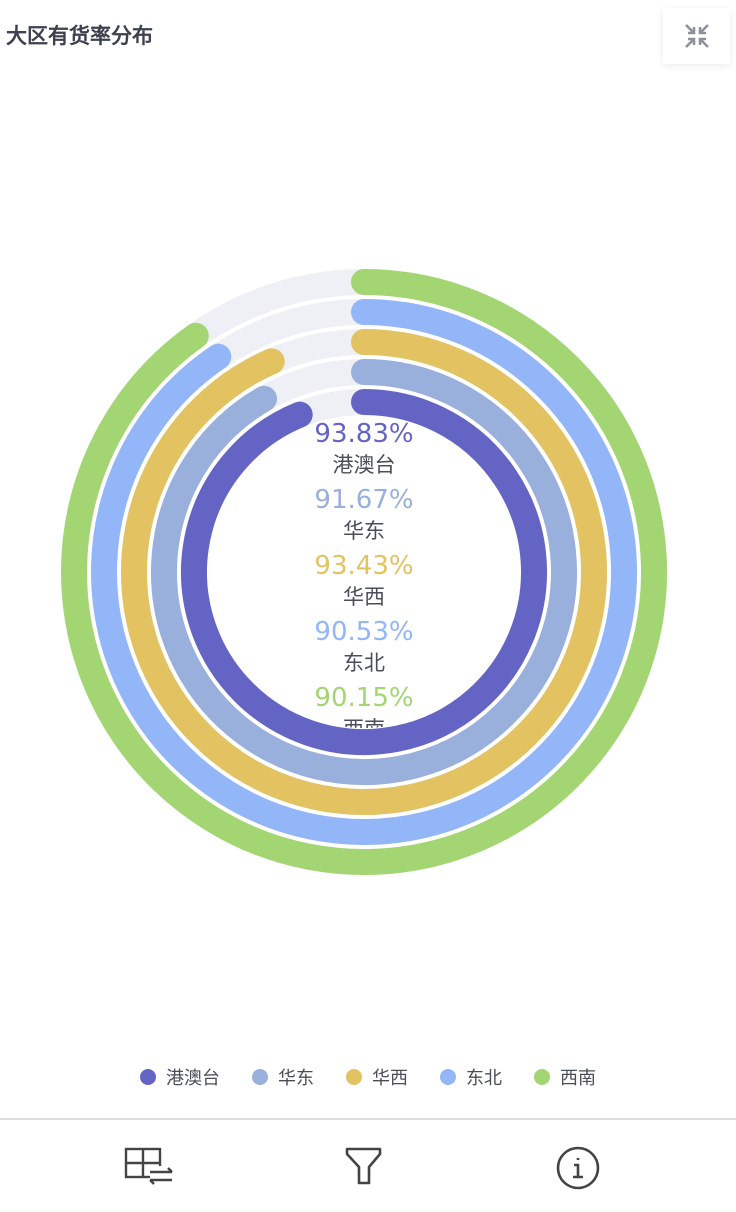  What do you see at coordinates (363, 698) in the screenshot?
I see `value-label: 90.15%` at bounding box center [363, 698].